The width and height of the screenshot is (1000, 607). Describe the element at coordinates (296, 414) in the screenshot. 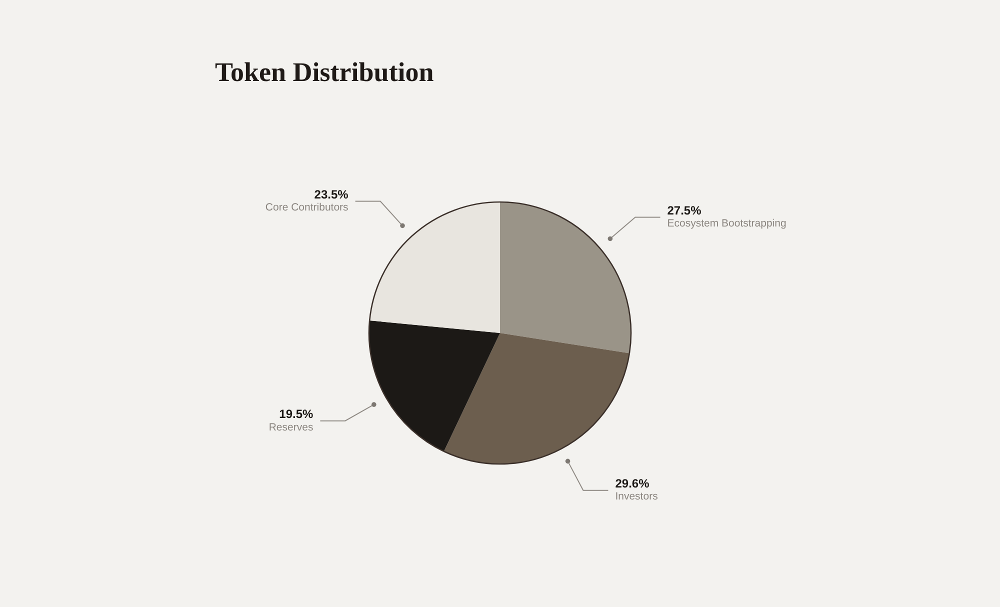

I see `data-label: 19.5%` at that location.